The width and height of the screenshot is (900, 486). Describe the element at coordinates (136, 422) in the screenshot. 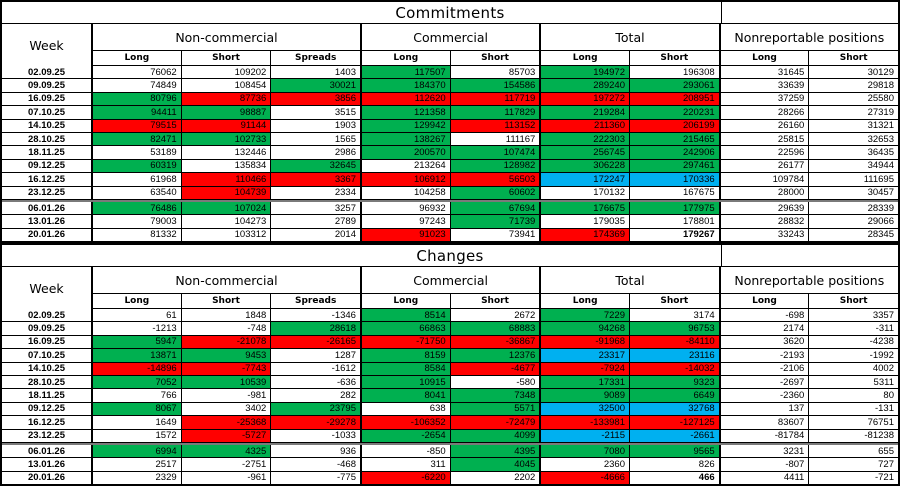

I see `value-cell: 1649` at that location.